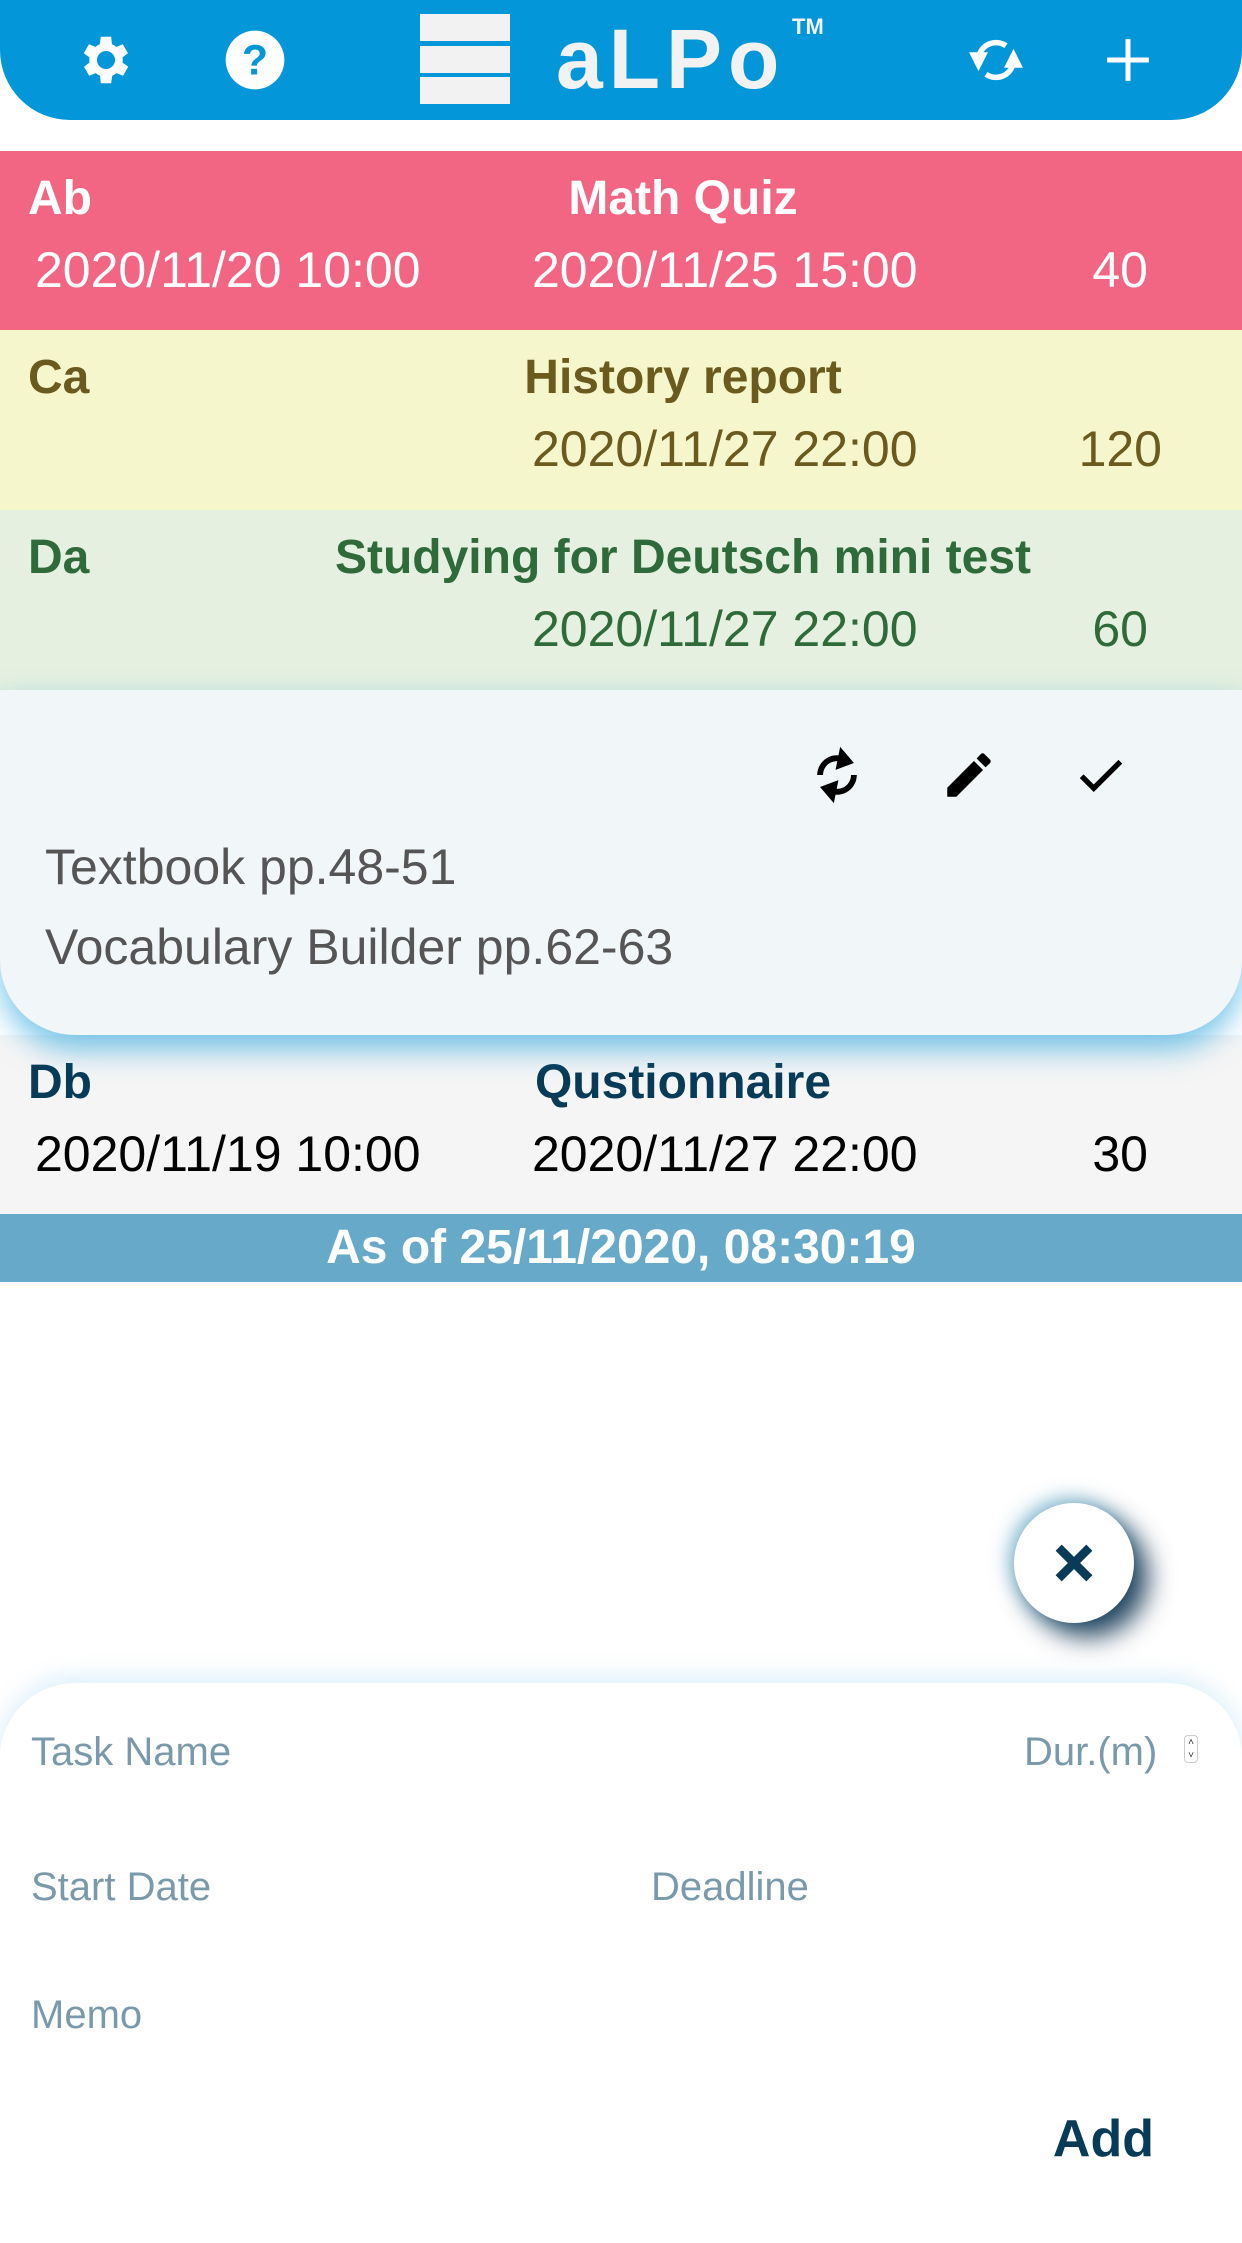 Image resolution: width=1242 pixels, height=2243 pixels. I want to click on close-icon, so click(1074, 1563).